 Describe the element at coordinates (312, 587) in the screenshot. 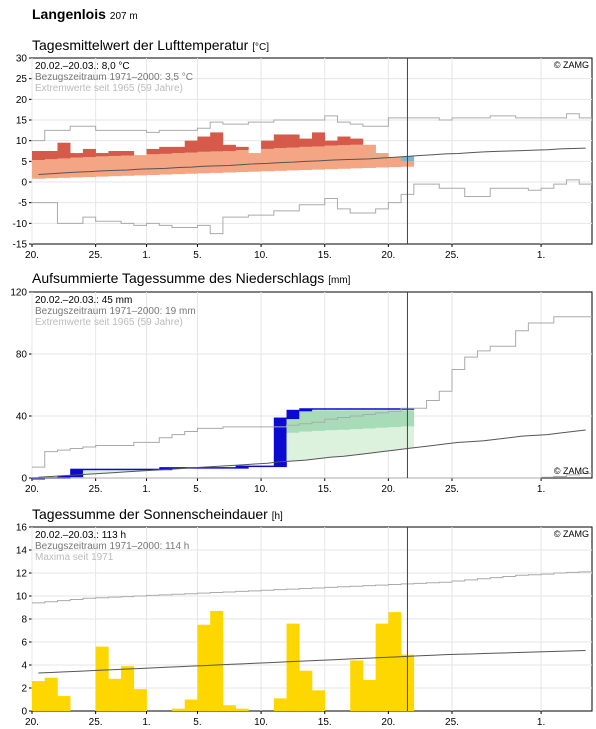

I see `sun-maximum-line` at that location.